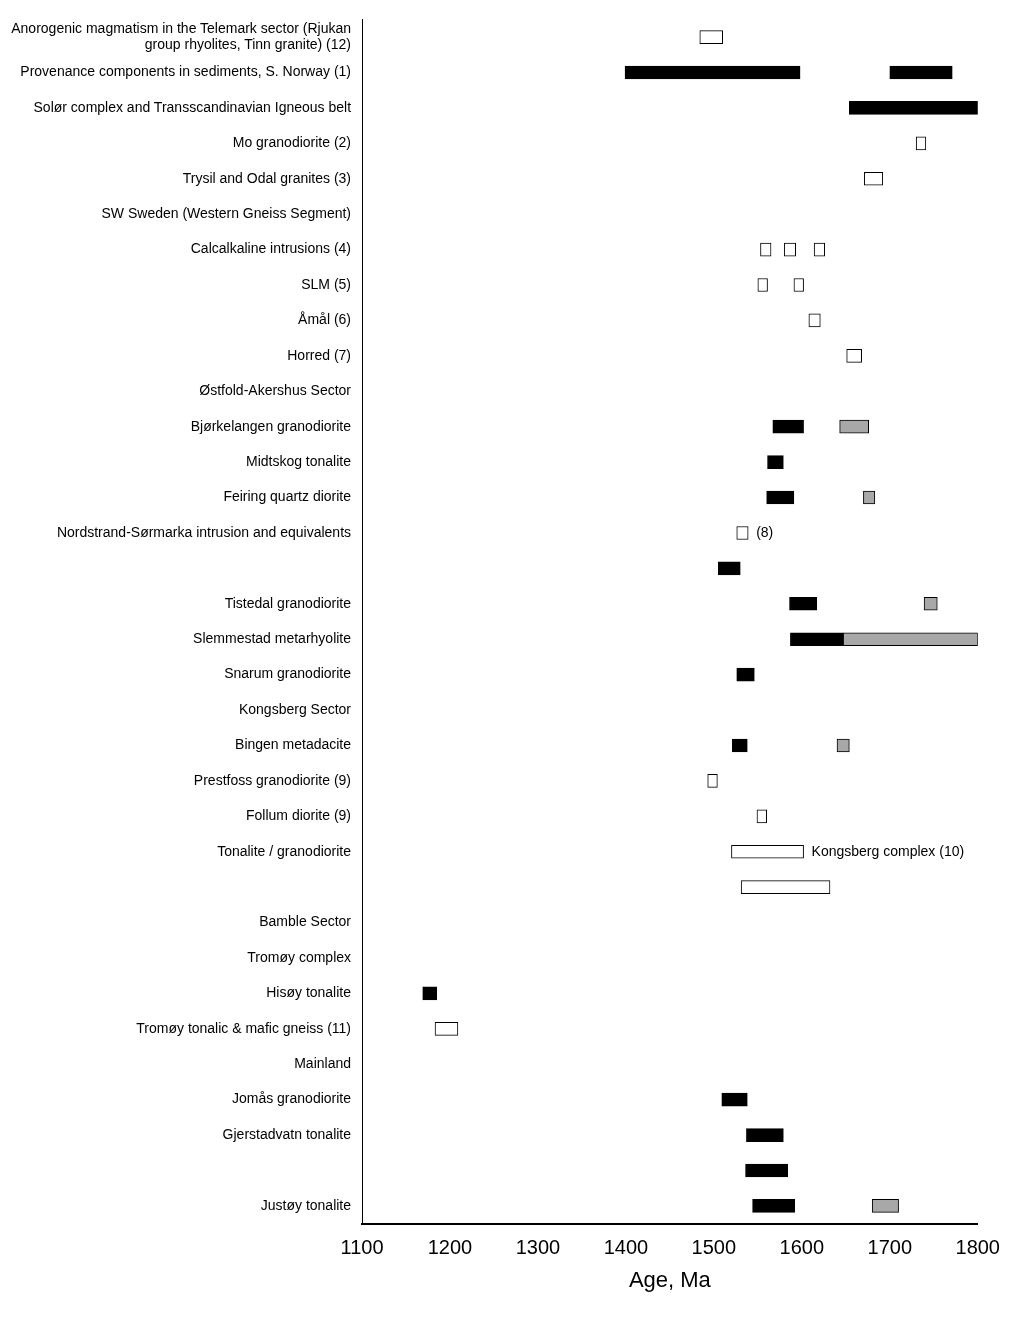 This screenshot has width=1013, height=1321. Describe the element at coordinates (802, 1247) in the screenshot. I see `x-tick-label: 1600` at that location.